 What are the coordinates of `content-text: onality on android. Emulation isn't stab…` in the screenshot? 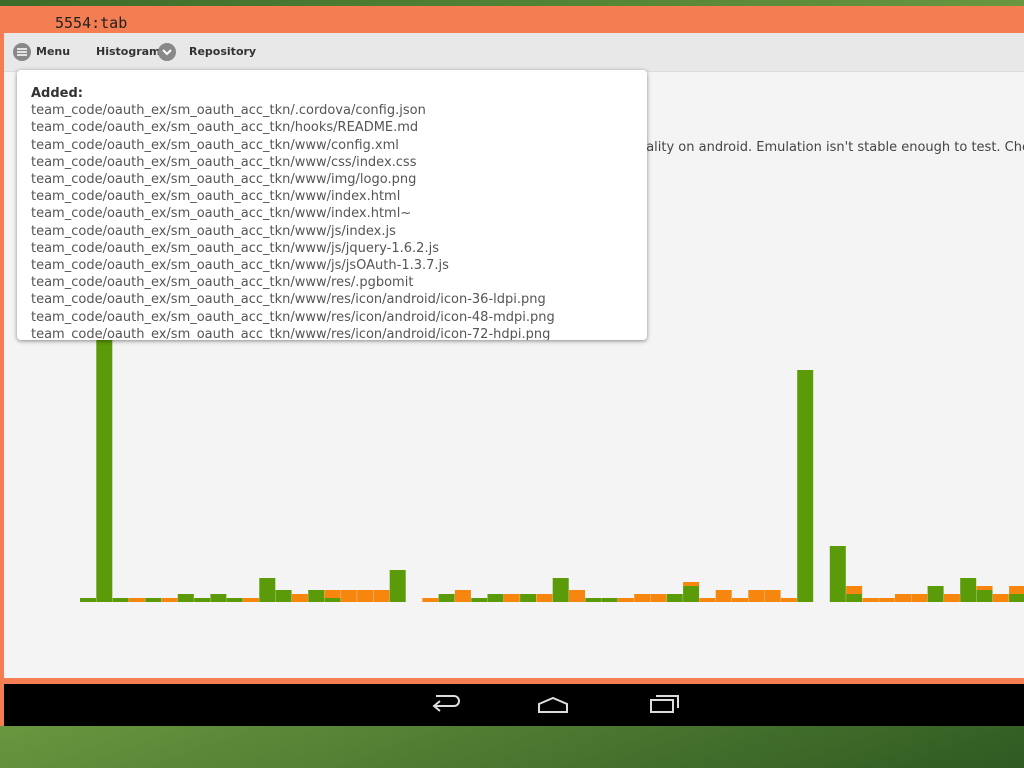 It's located at (827, 147).